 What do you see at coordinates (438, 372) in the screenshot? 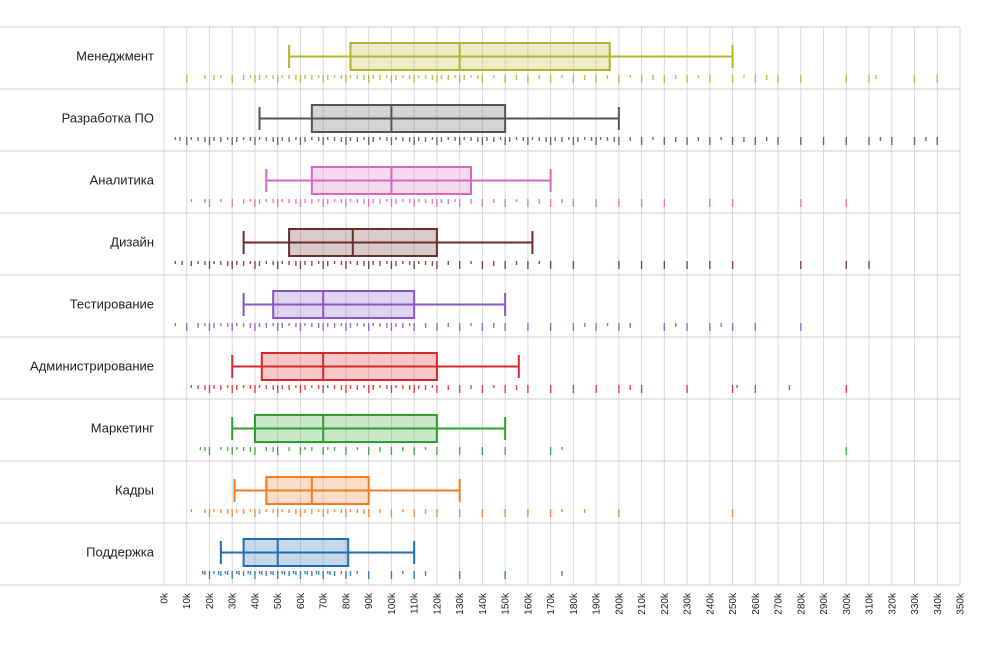
I see `category-row: Администрирование` at bounding box center [438, 372].